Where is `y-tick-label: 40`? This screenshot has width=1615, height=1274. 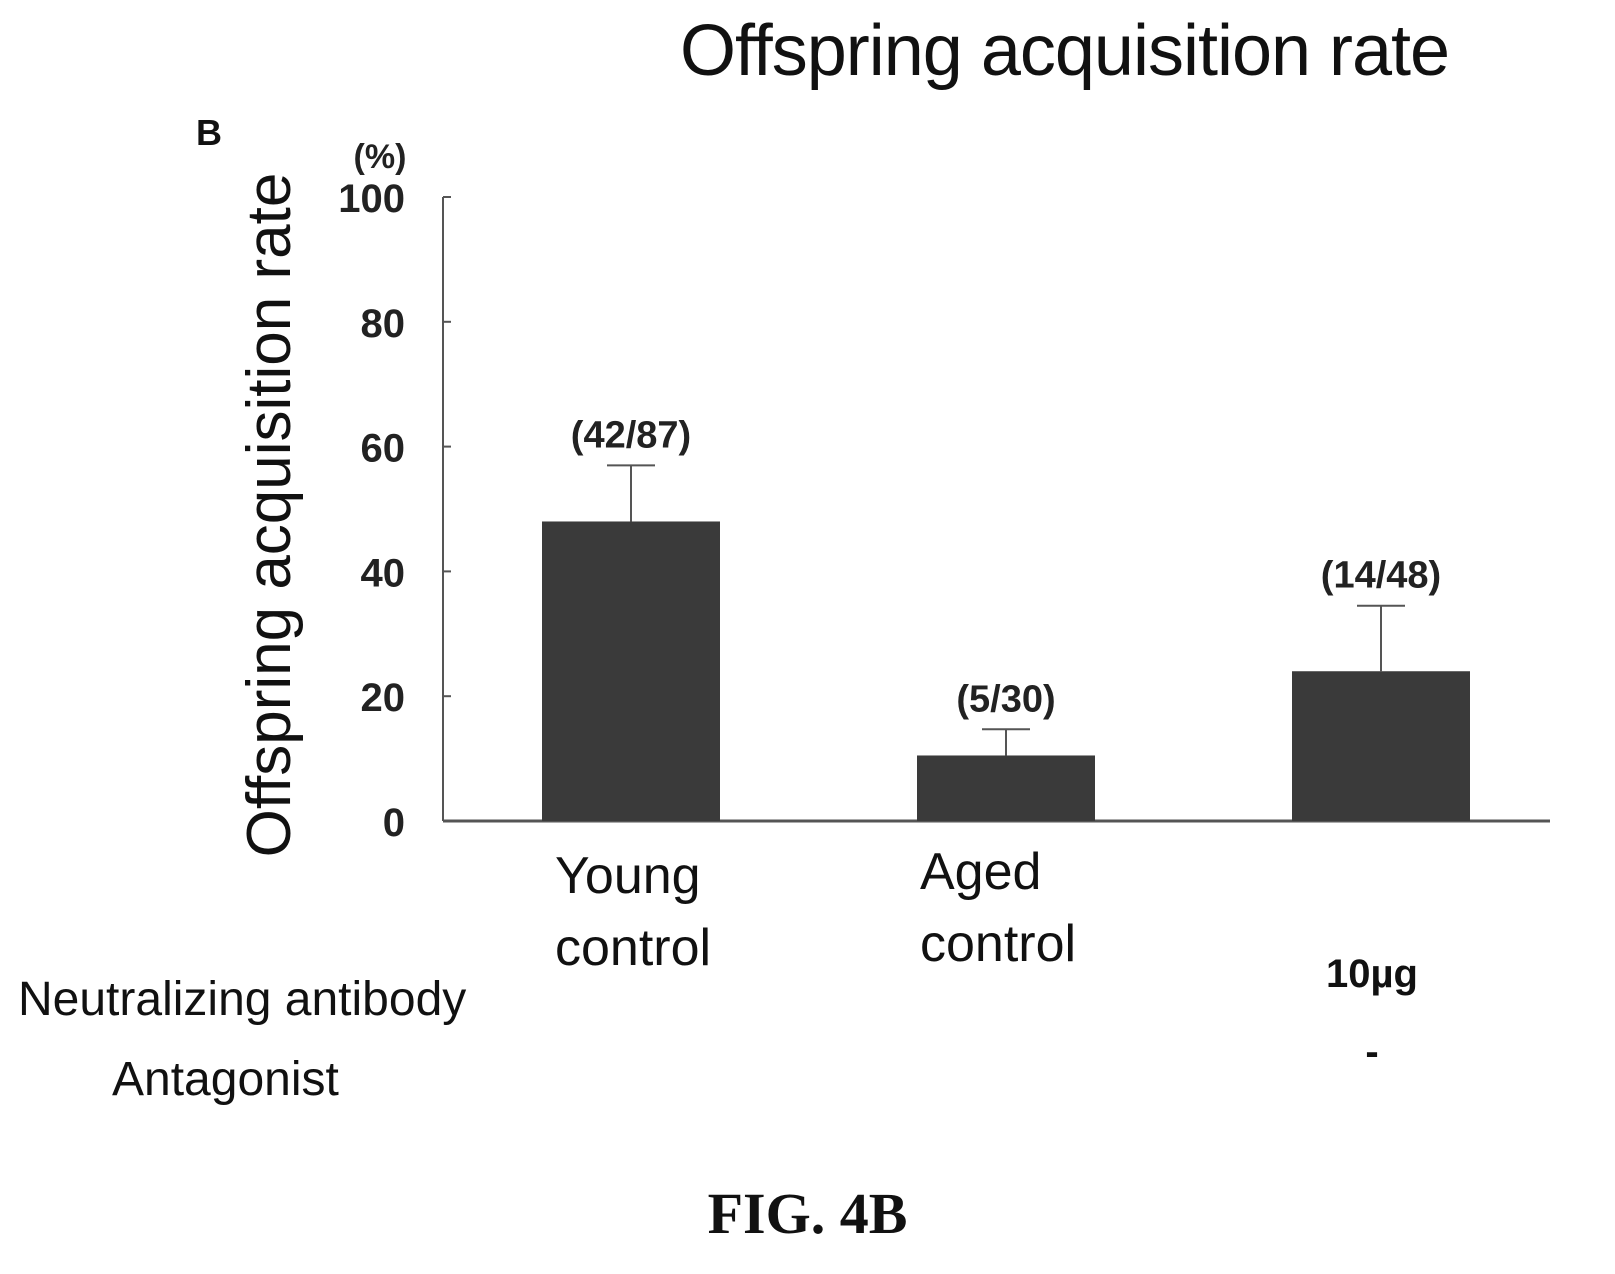 y-tick-label: 40 is located at coordinates (383, 573).